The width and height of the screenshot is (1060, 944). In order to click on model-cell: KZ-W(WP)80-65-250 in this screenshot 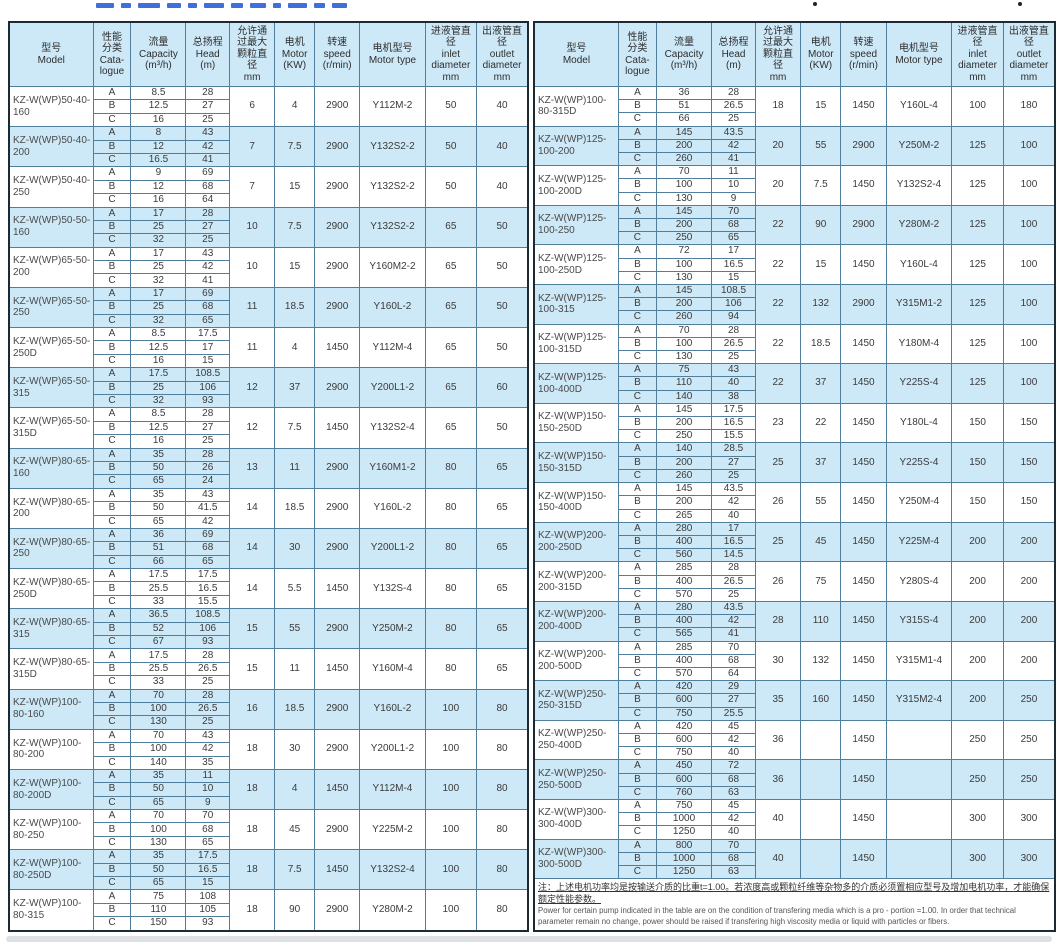, I will do `click(51, 548)`.